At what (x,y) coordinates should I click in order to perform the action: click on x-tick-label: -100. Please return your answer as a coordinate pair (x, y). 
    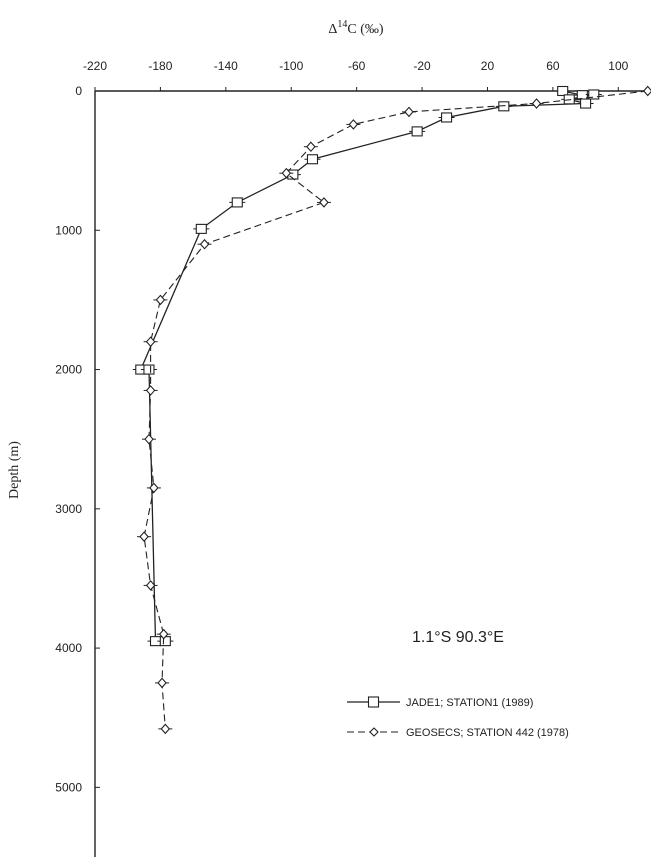
    Looking at the image, I should click on (291, 66).